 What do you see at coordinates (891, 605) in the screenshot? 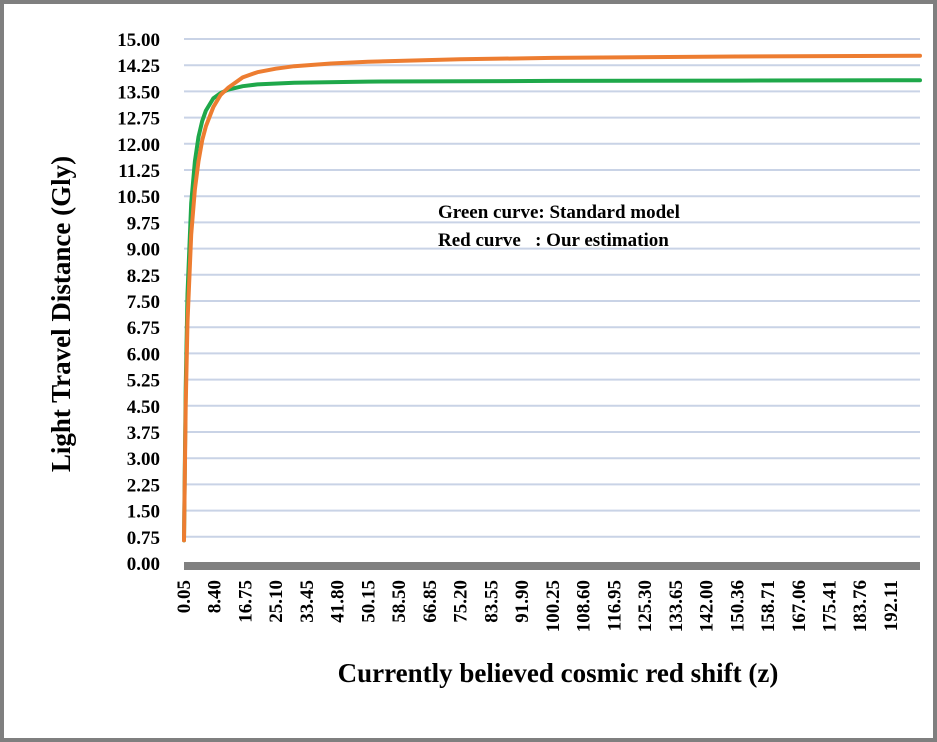
I see `x-tick-label: 192.11` at bounding box center [891, 605].